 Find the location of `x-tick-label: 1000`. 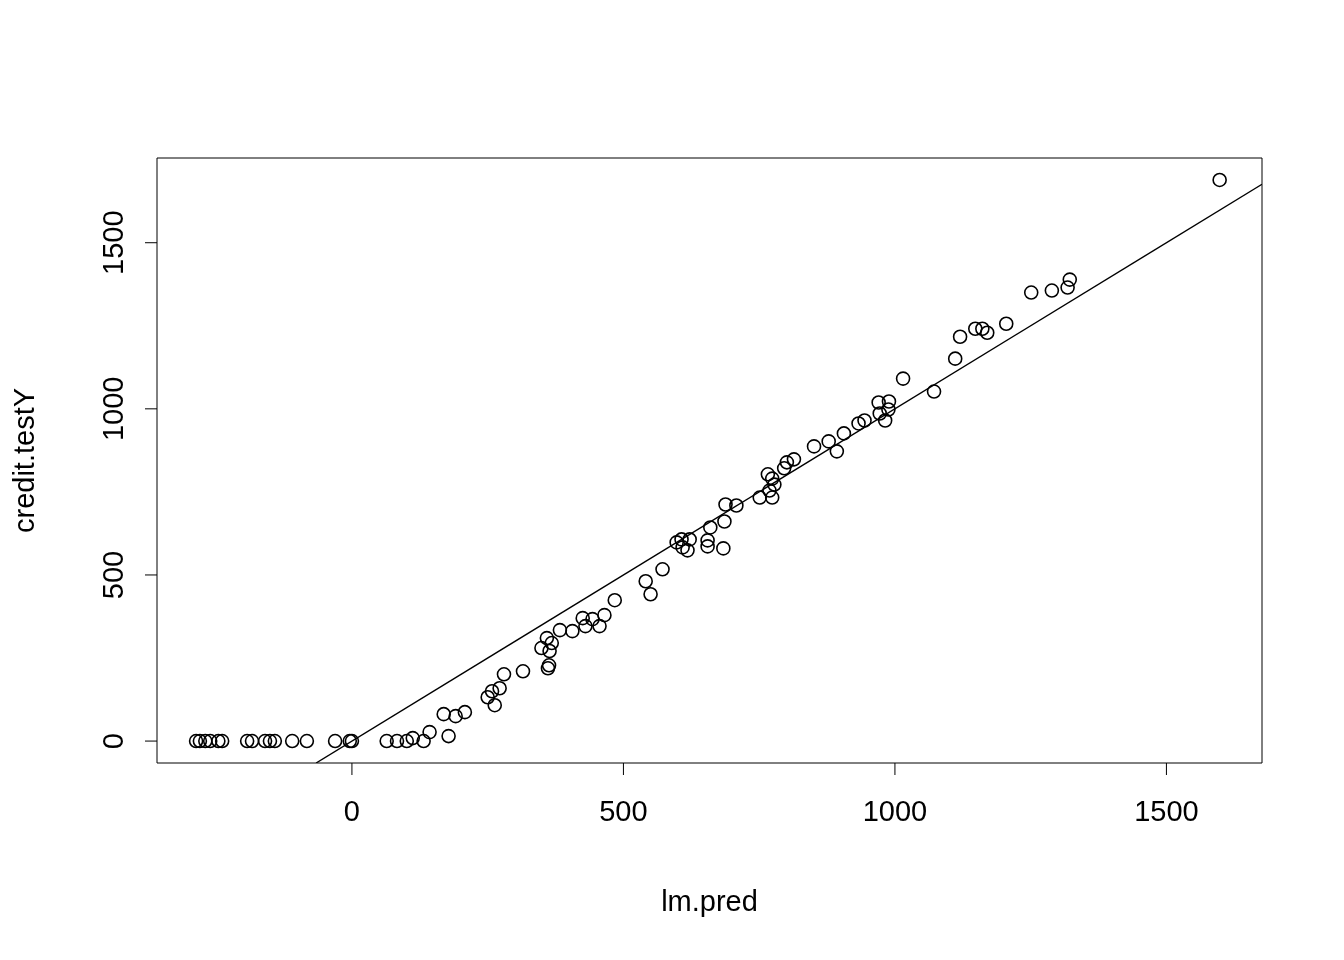

x-tick-label: 1000 is located at coordinates (895, 811).